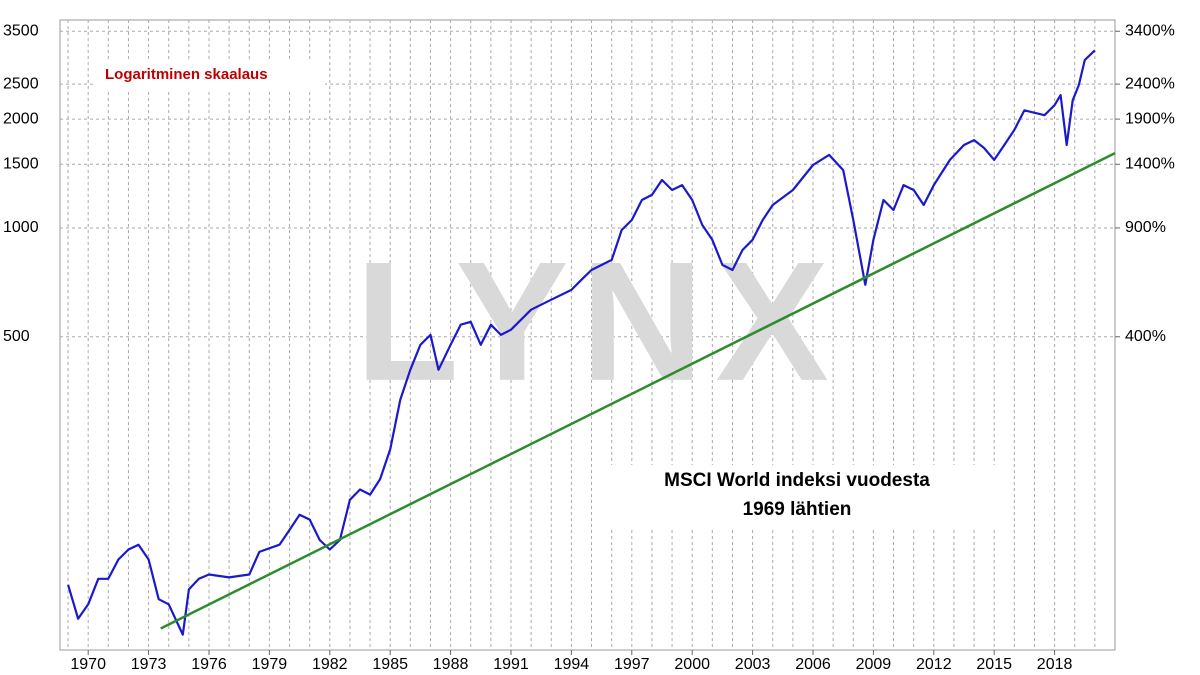 This screenshot has width=1200, height=675. I want to click on y2-tick-label: 1400%, so click(1150, 163).